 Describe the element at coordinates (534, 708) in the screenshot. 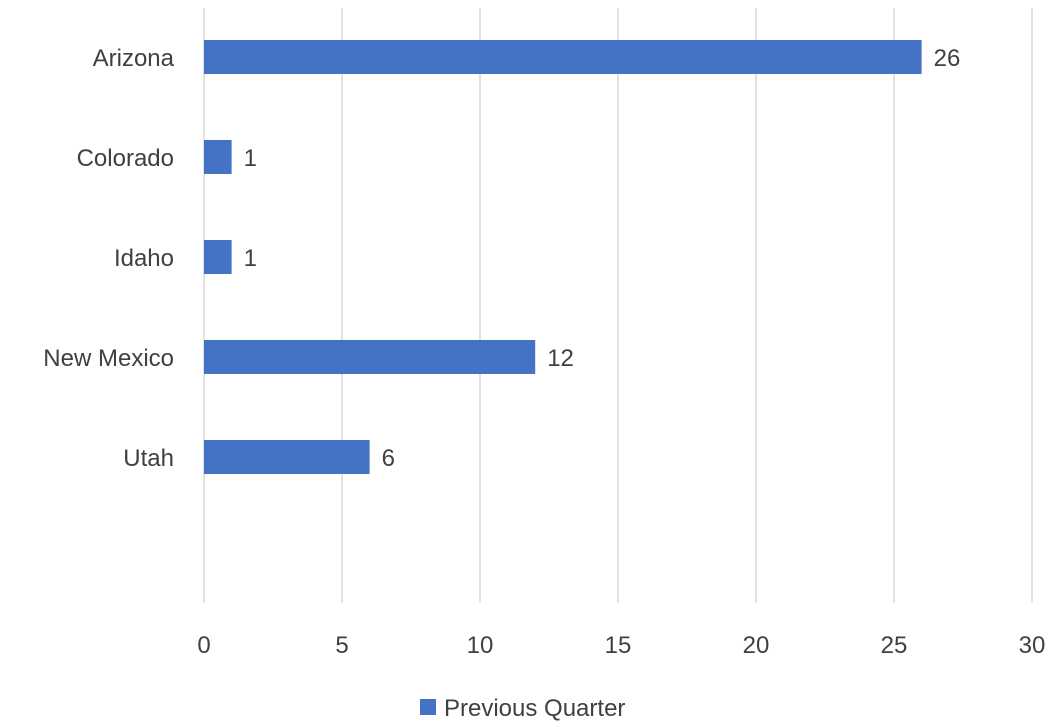

I see `legend-label: Previous Quarter` at that location.